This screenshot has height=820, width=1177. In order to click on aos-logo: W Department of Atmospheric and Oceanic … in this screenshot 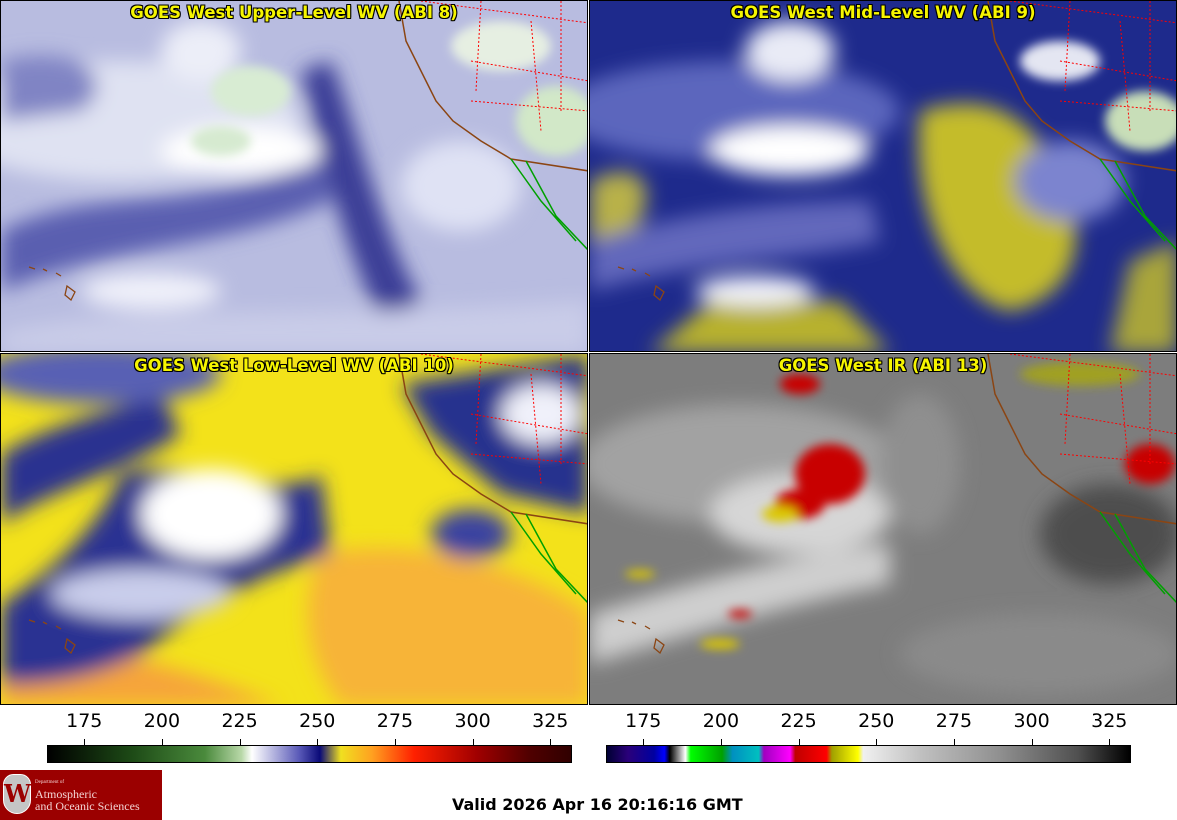, I will do `click(81, 795)`.